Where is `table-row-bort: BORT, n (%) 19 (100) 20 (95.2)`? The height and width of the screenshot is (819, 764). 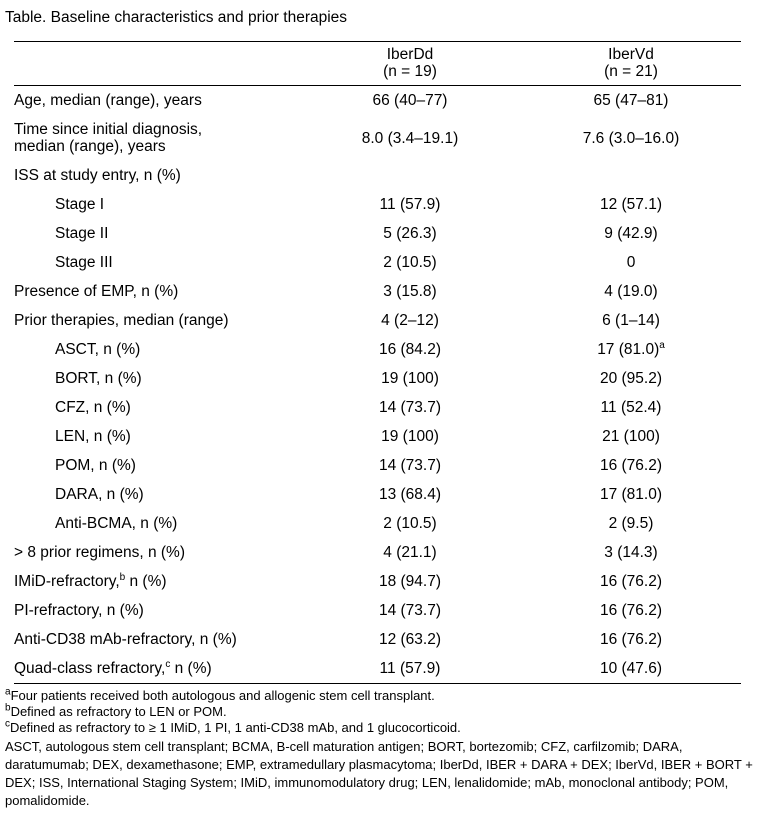
table-row-bort: BORT, n (%) 19 (100) 20 (95.2) is located at coordinates (377, 378).